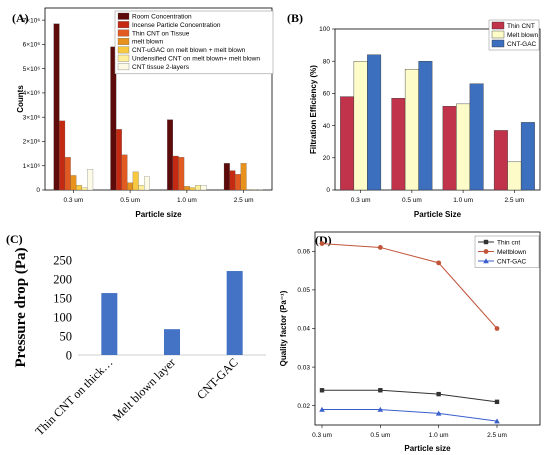  Describe the element at coordinates (32, 69) in the screenshot. I see `y-tick-label: 5×10⁶` at that location.